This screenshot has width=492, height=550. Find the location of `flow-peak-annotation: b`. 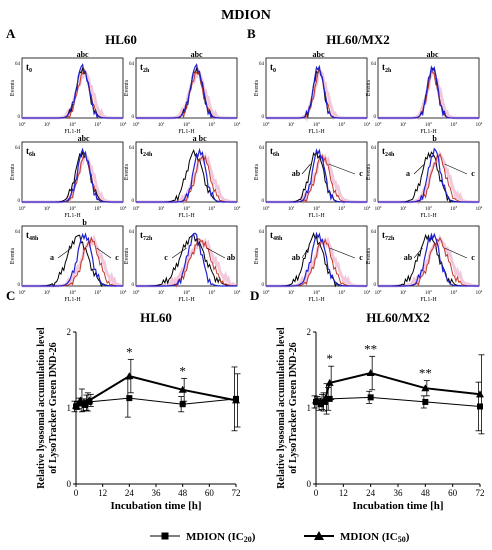

flow-peak-annotation: b is located at coordinates (434, 138).